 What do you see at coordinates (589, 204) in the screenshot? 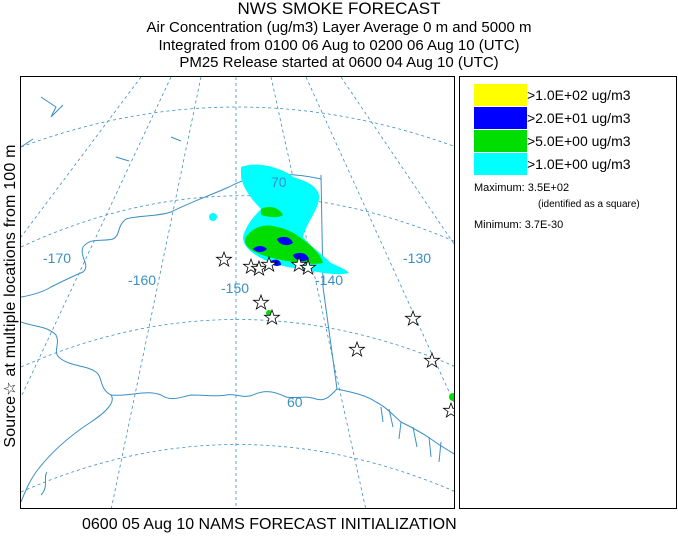
I see `maximum-note: (identified as a square)` at bounding box center [589, 204].